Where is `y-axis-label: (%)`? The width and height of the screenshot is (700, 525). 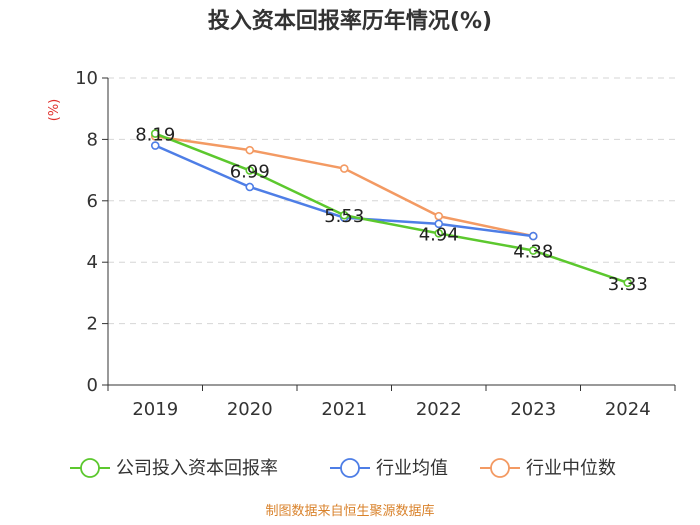
y-axis-label: (%) is located at coordinates (54, 110).